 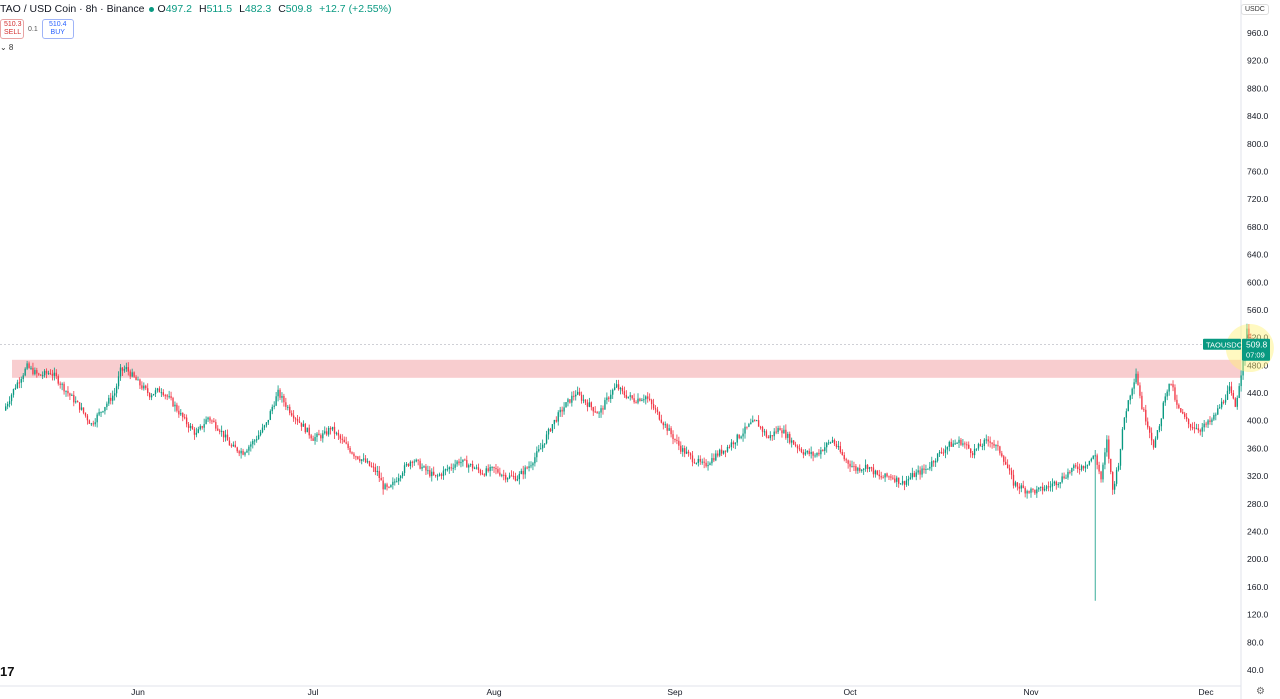 What do you see at coordinates (57, 24) in the screenshot?
I see `buy-price: 510.4` at bounding box center [57, 24].